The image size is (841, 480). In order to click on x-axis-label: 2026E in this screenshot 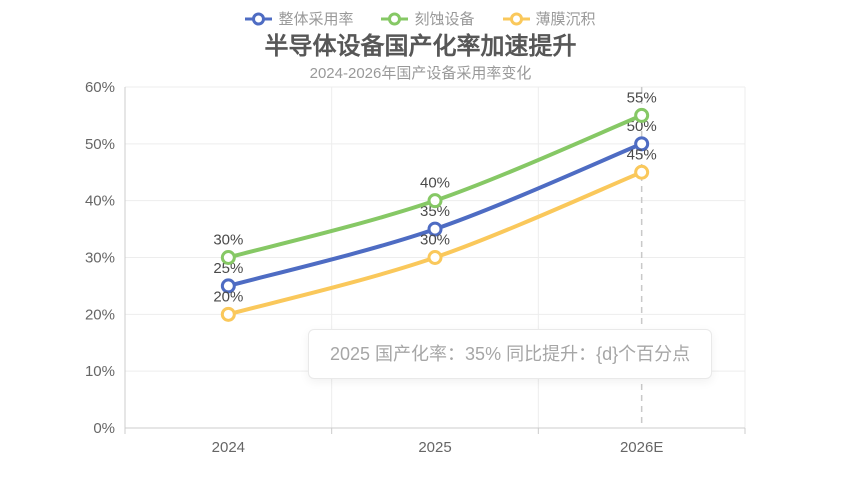, I will do `click(641, 447)`.